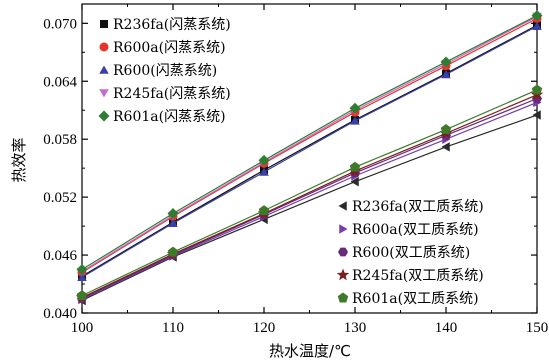  I want to click on legend-item: R245fa(双工质系统), so click(410, 276).